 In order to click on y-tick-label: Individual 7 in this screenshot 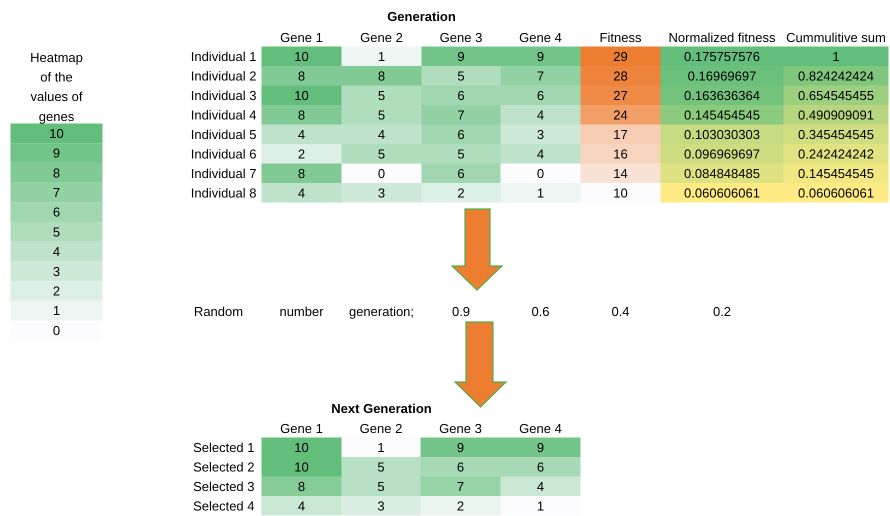, I will do `click(223, 173)`.